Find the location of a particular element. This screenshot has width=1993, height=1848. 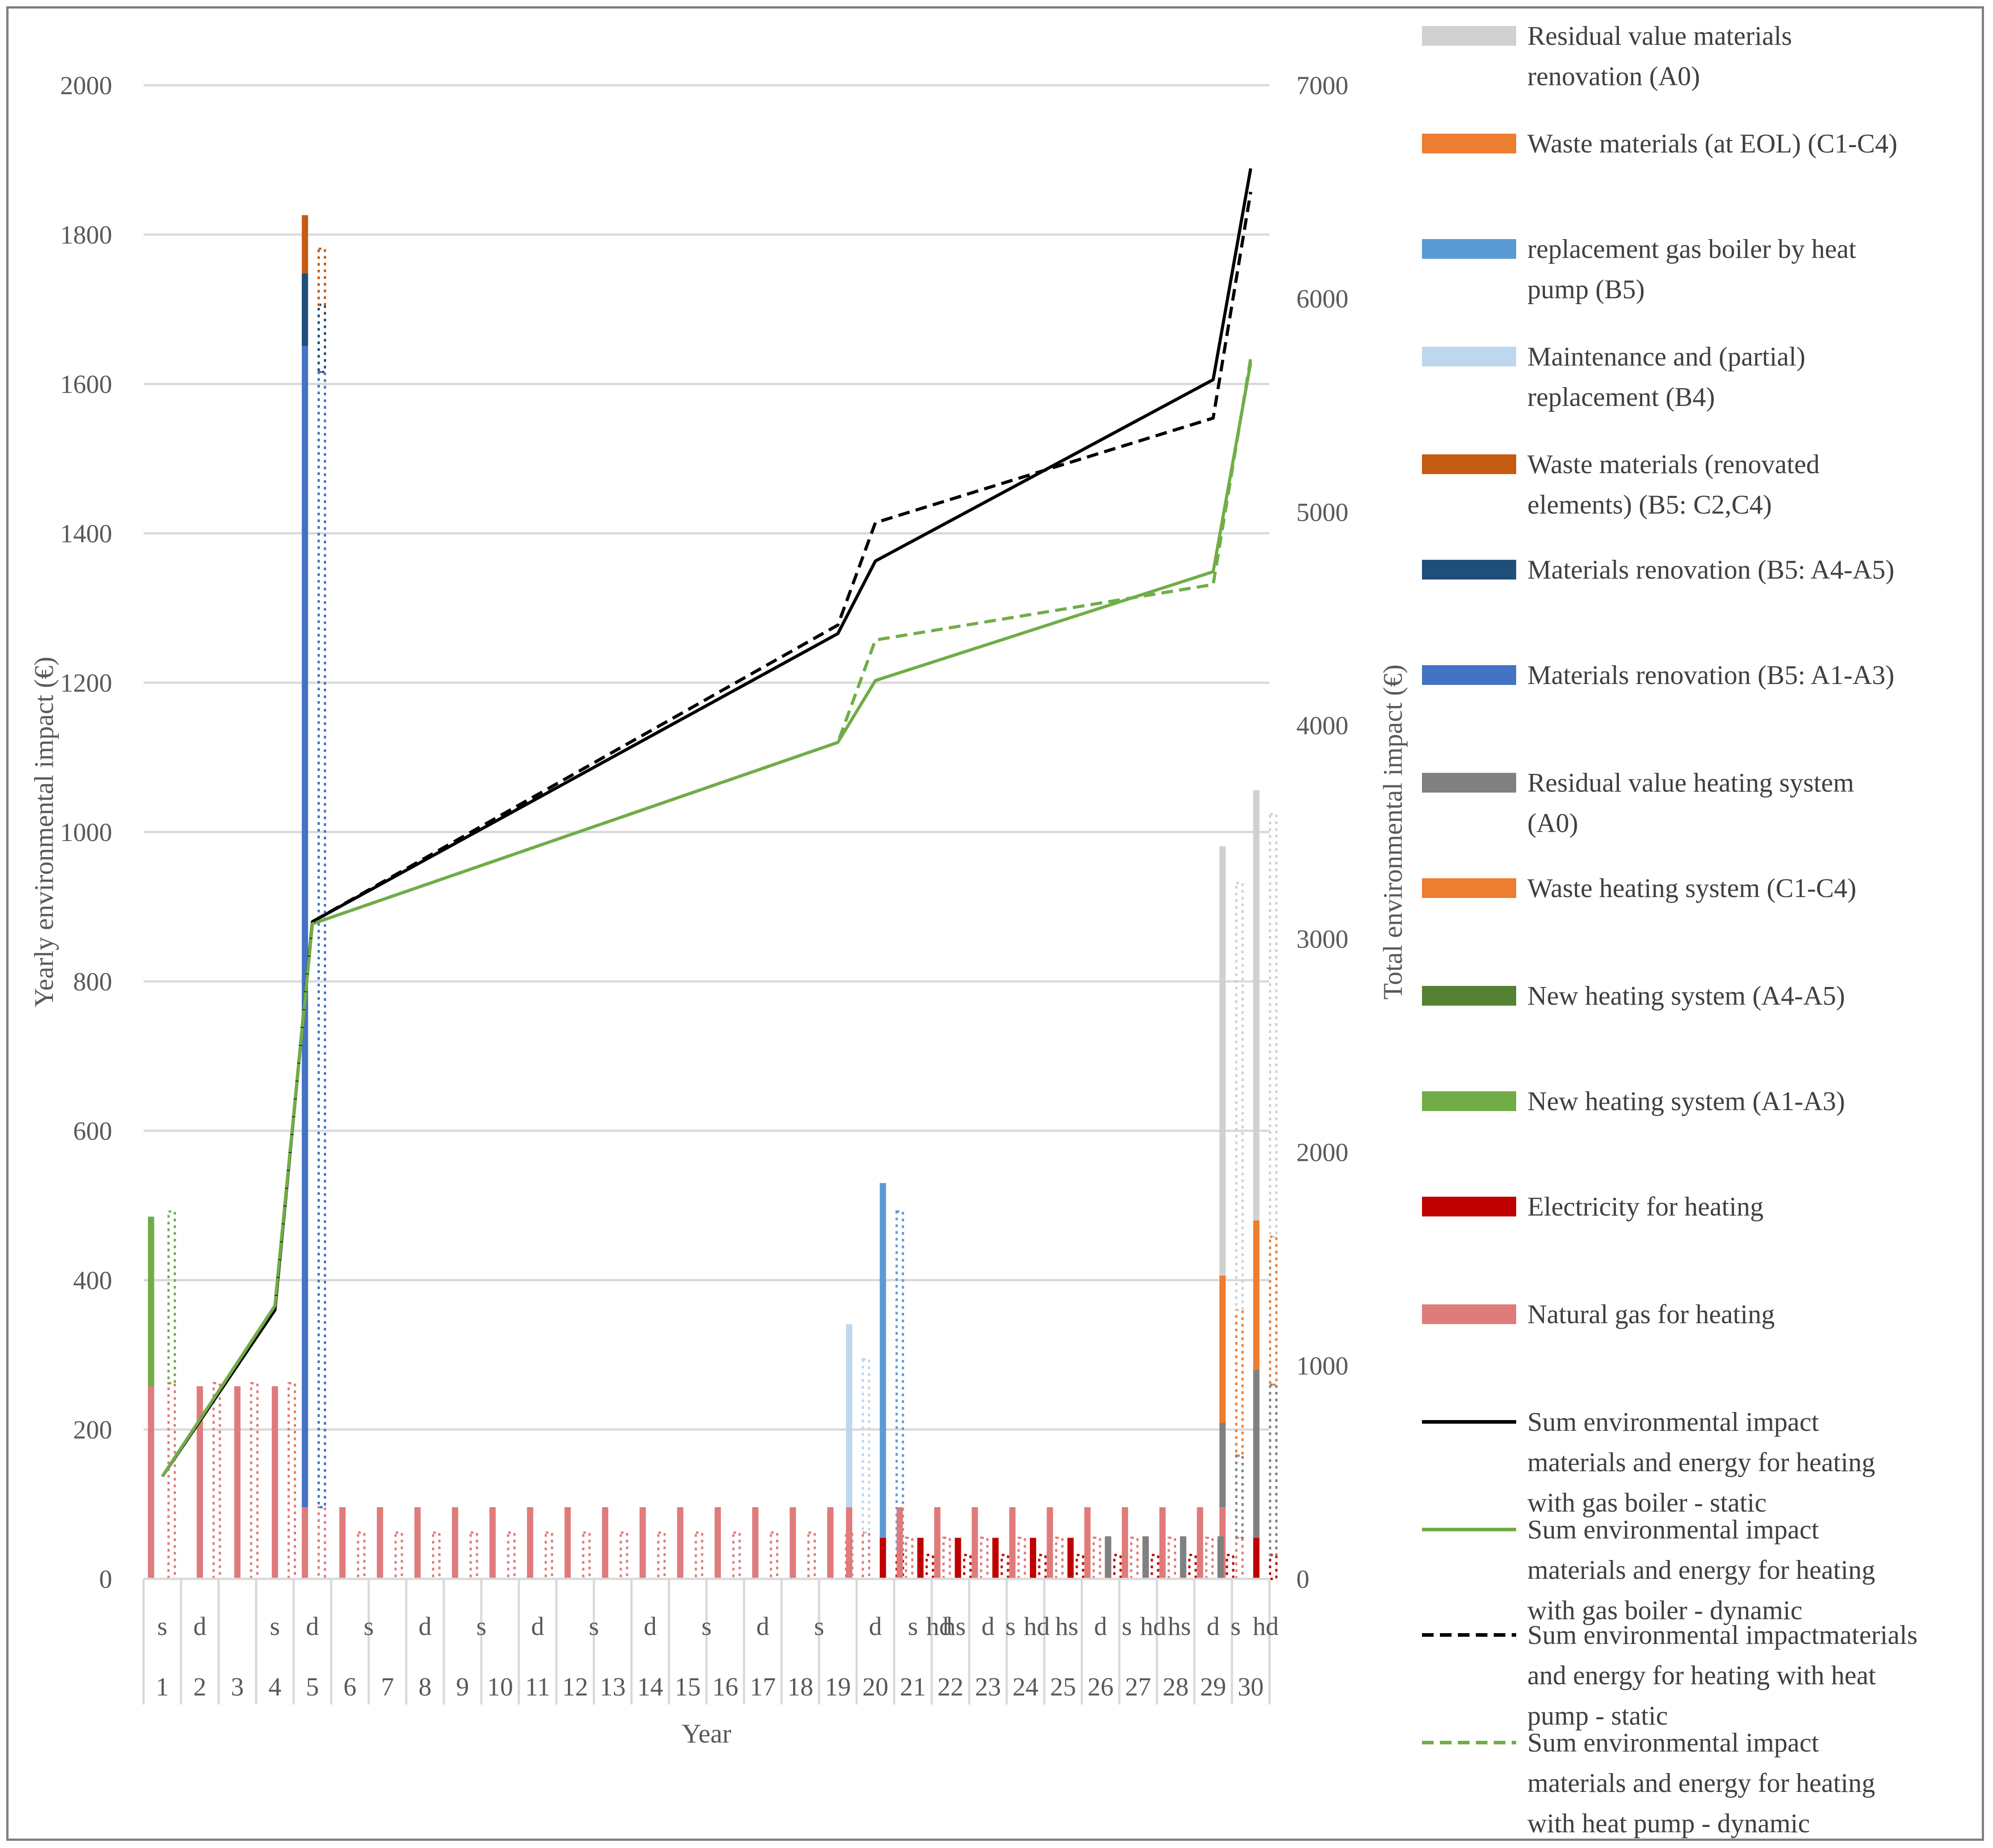

y-left-tick-label: 1000 is located at coordinates (86, 832).